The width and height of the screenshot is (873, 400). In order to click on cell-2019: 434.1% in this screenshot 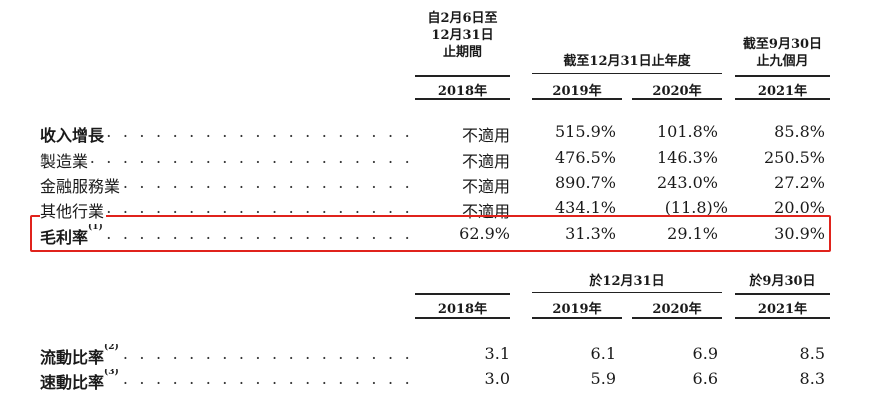, I will do `click(585, 207)`.